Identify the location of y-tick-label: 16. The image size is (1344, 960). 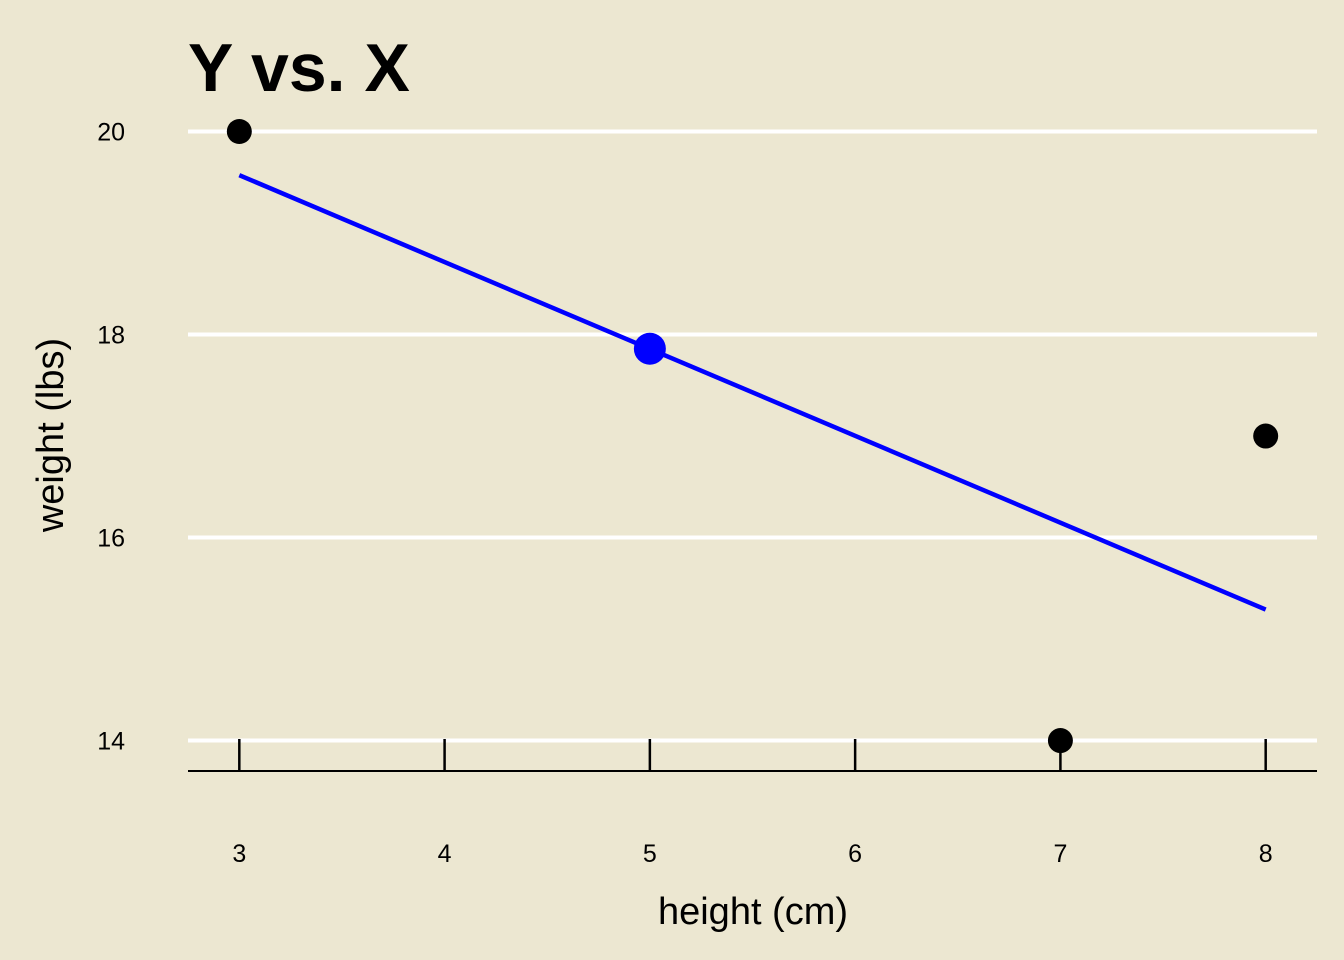
(111, 539).